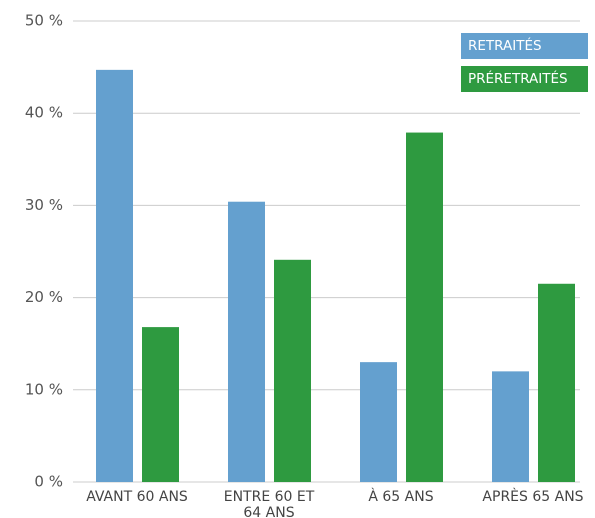 The height and width of the screenshot is (518, 595). Describe the element at coordinates (401, 497) in the screenshot. I see `x-tick-label: À 65 ANS` at that location.